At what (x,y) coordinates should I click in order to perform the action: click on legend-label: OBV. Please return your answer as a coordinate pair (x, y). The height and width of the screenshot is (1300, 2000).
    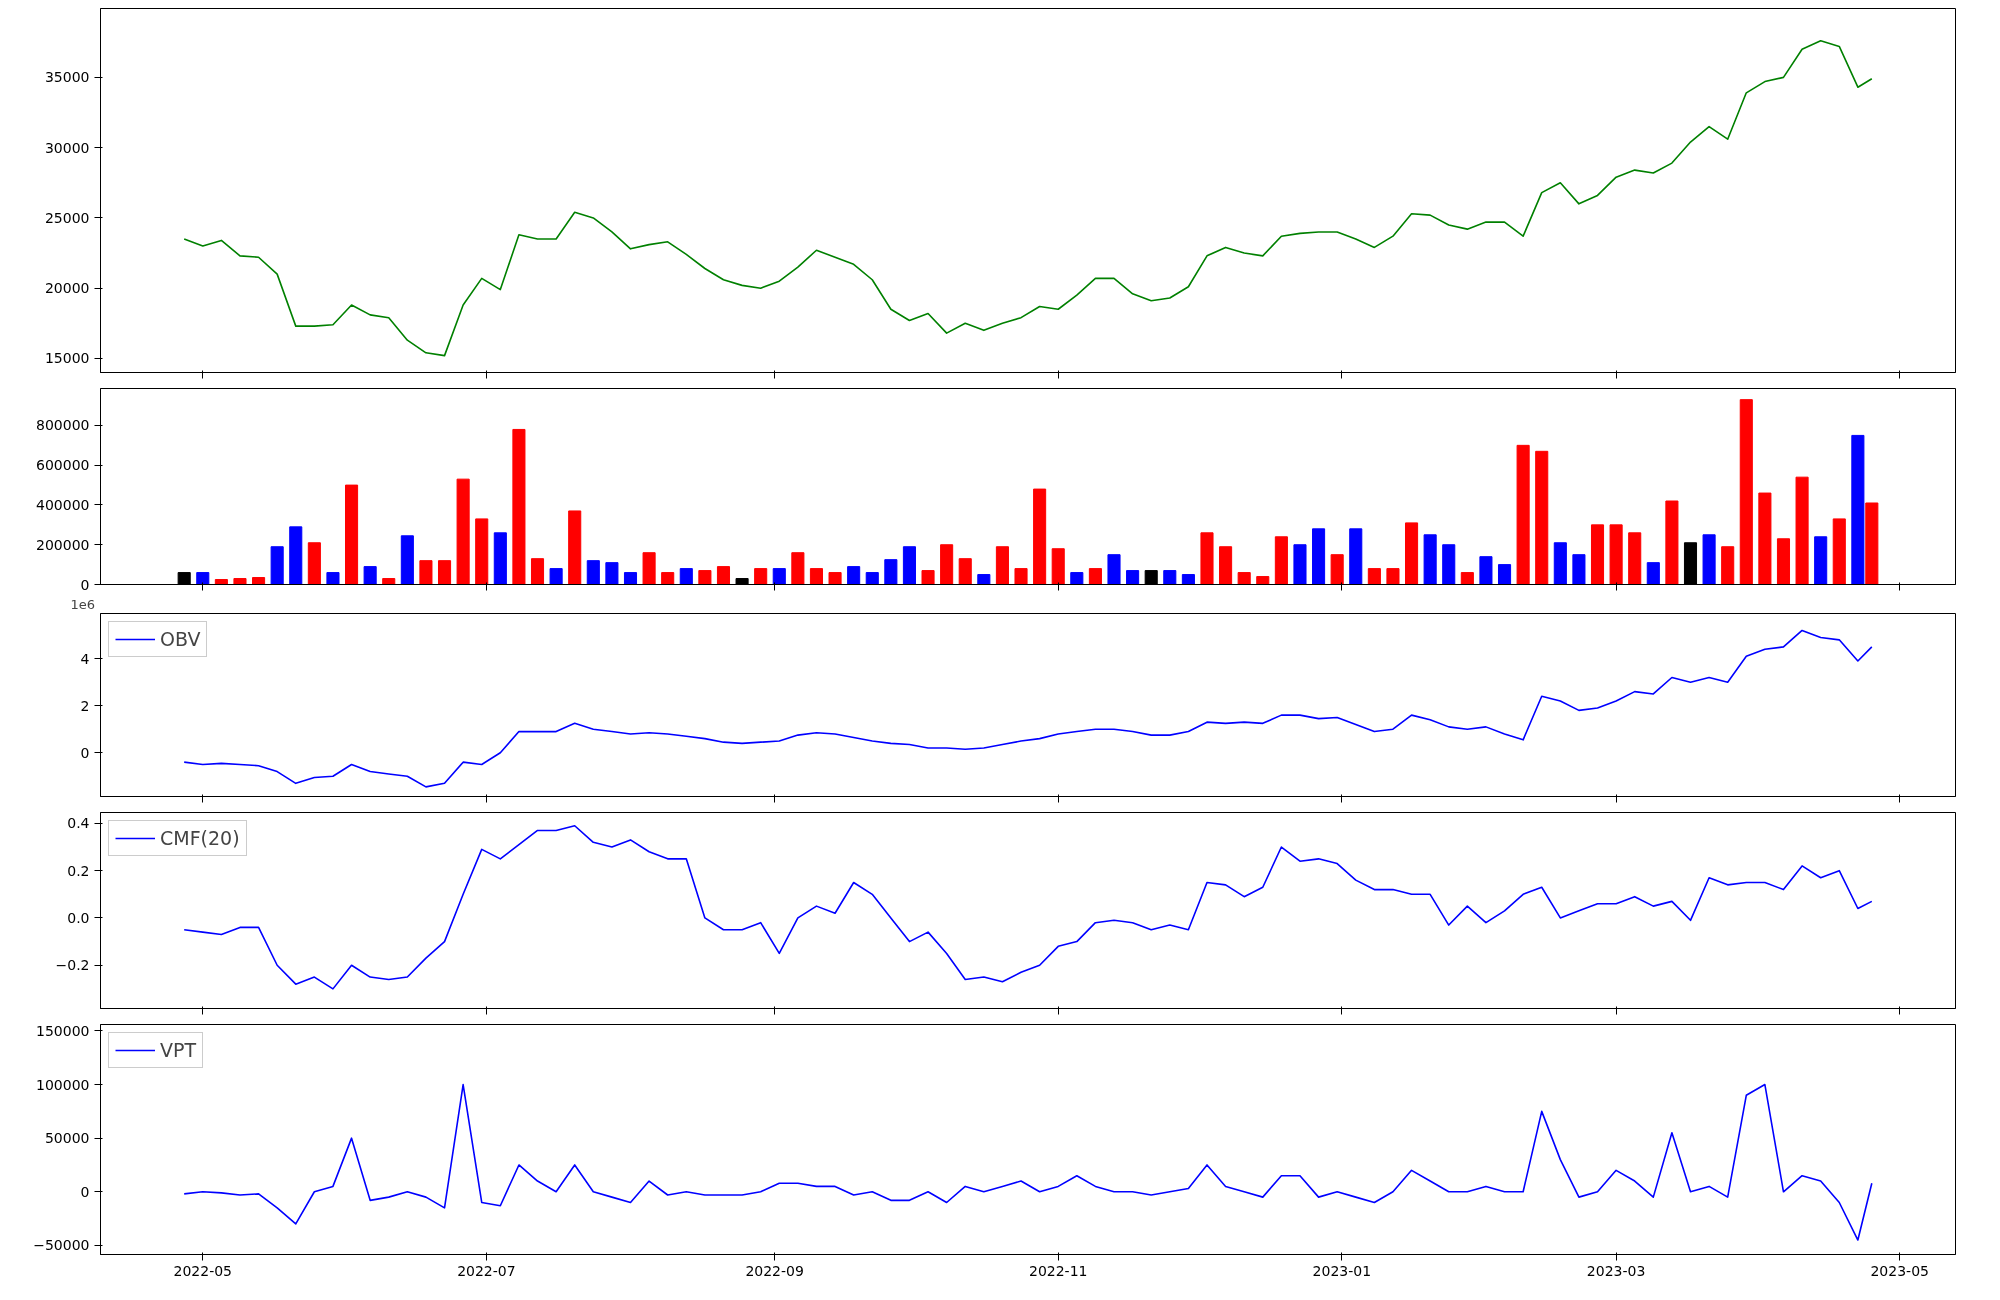
    Looking at the image, I should click on (180, 639).